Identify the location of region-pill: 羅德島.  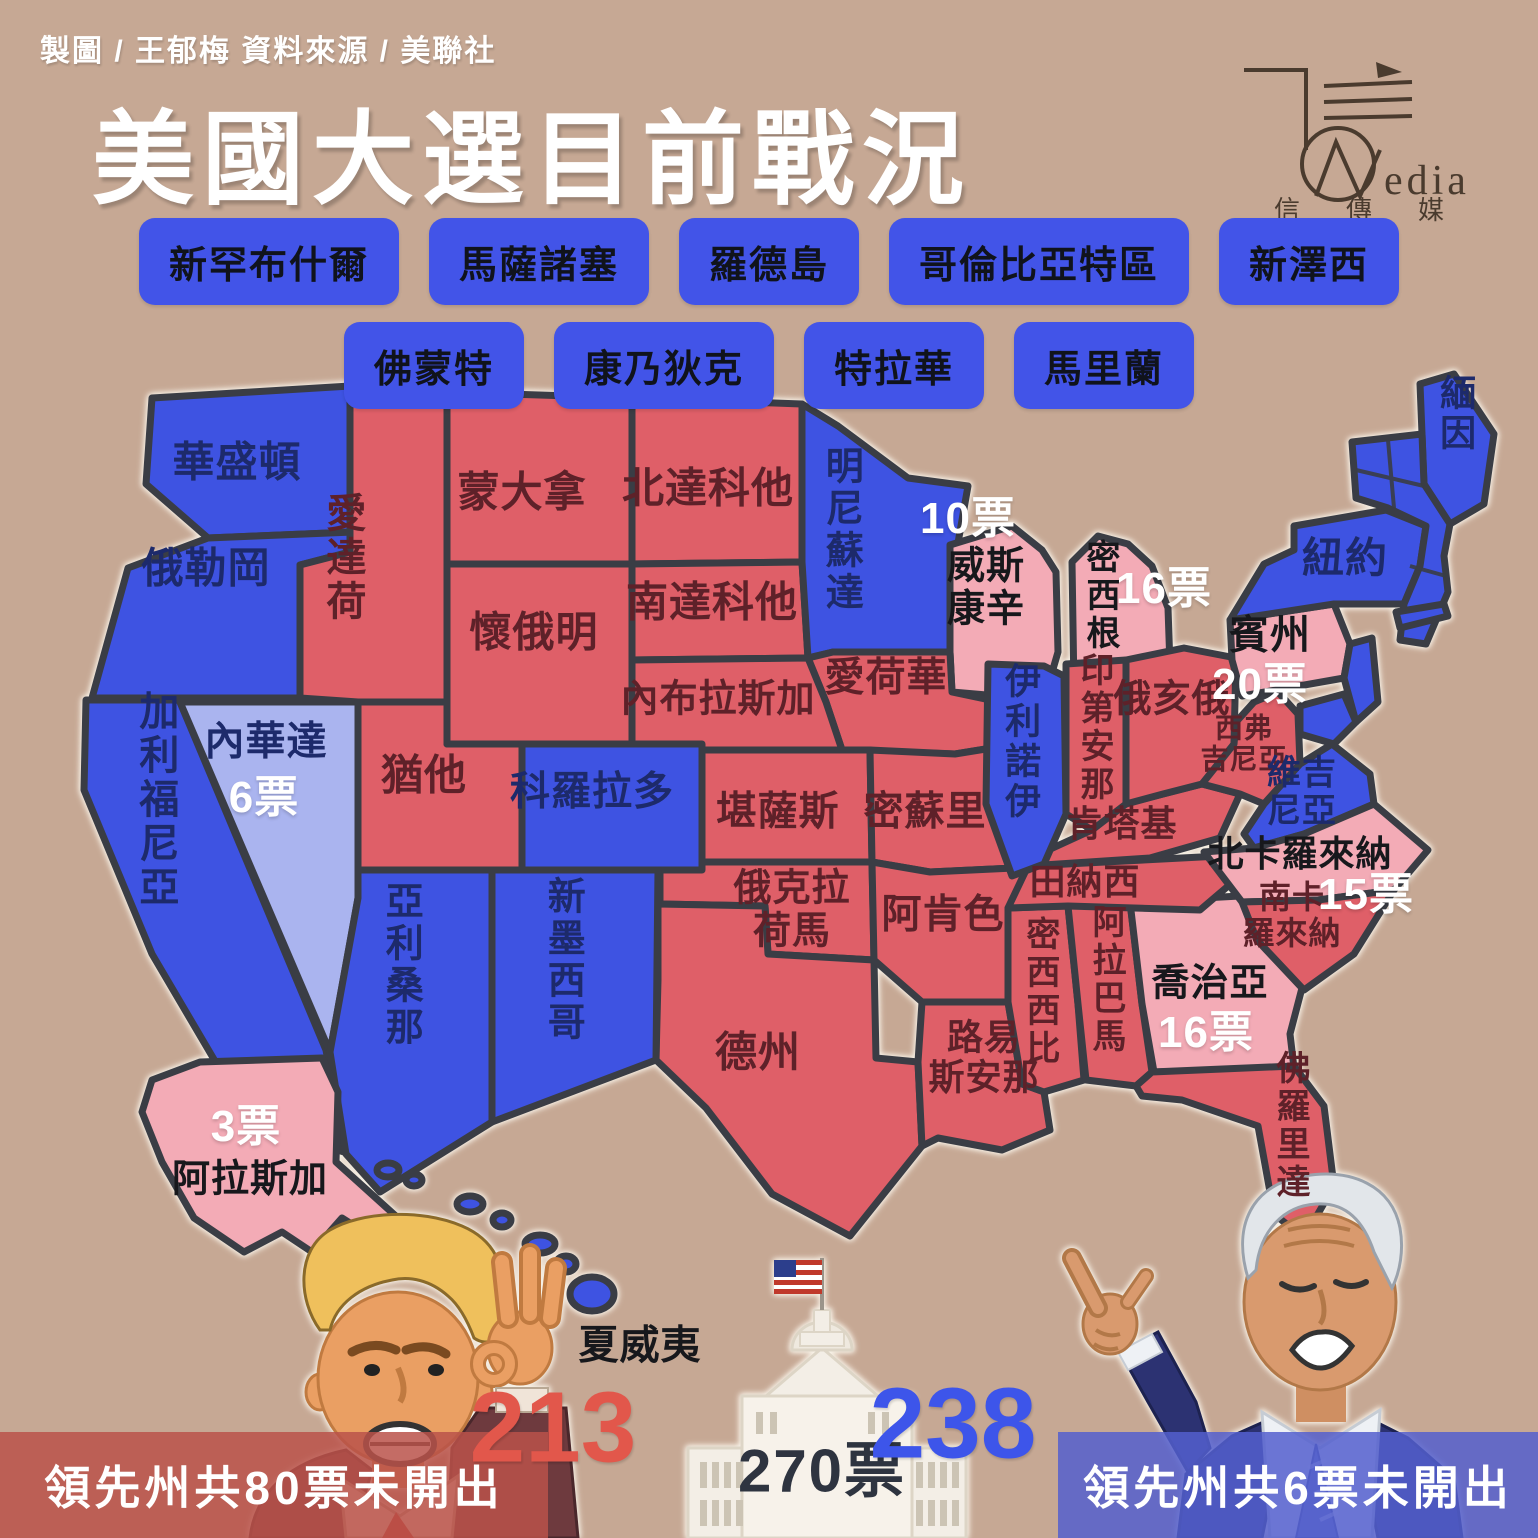
(768, 261).